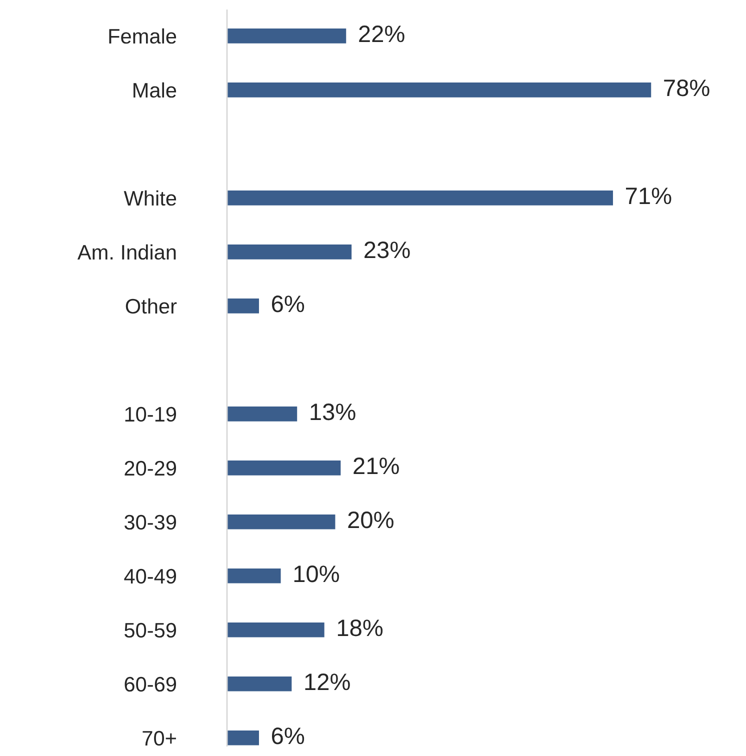 The width and height of the screenshot is (746, 756). I want to click on data-label: 18%, so click(360, 628).